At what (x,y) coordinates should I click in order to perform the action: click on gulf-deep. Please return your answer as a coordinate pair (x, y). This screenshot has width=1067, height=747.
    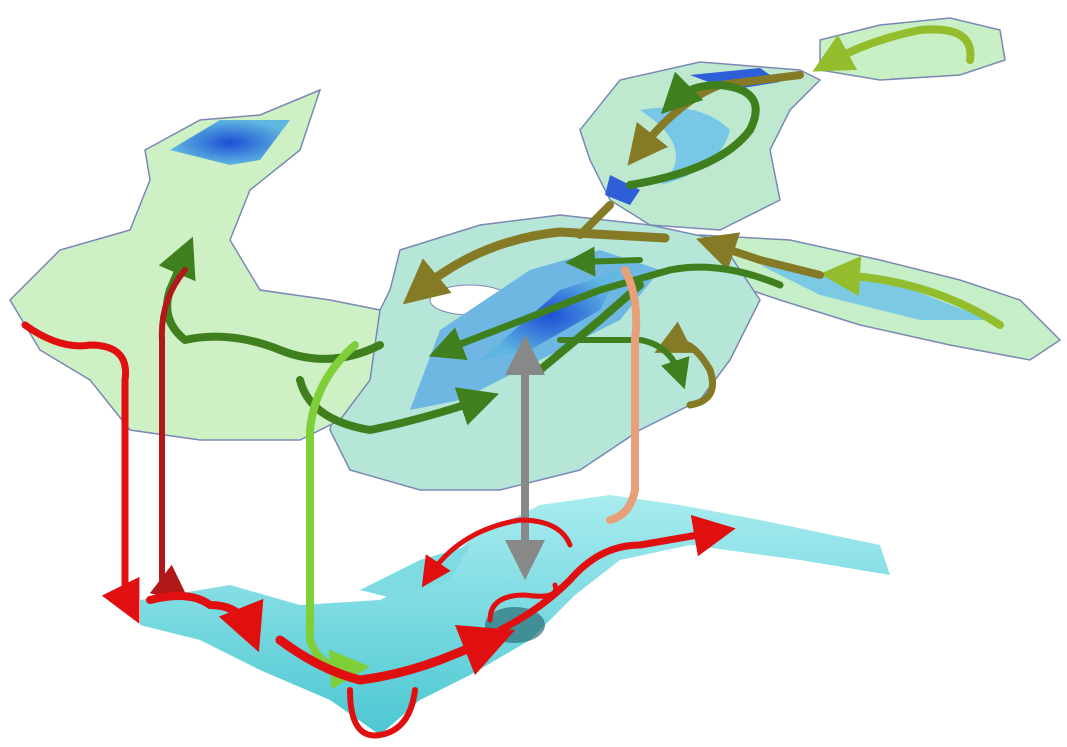
    Looking at the image, I should click on (735, 79).